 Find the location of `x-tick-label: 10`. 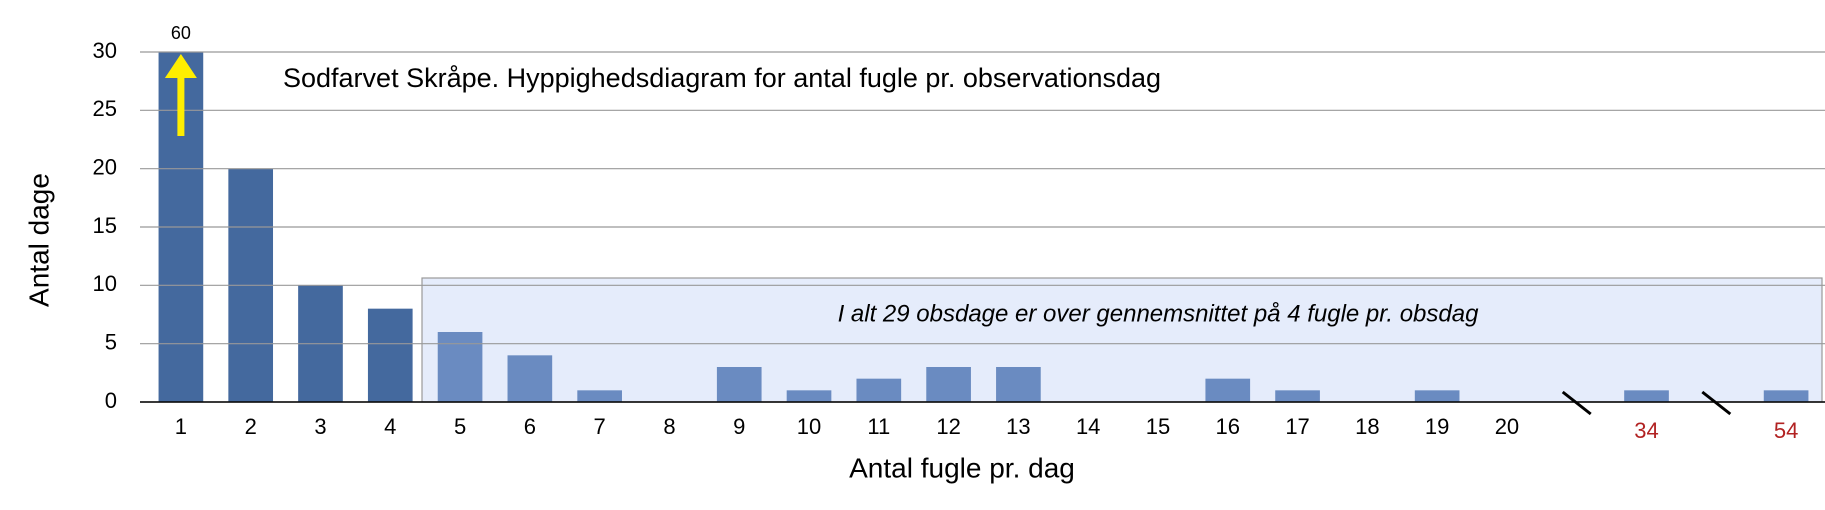

x-tick-label: 10 is located at coordinates (809, 426).